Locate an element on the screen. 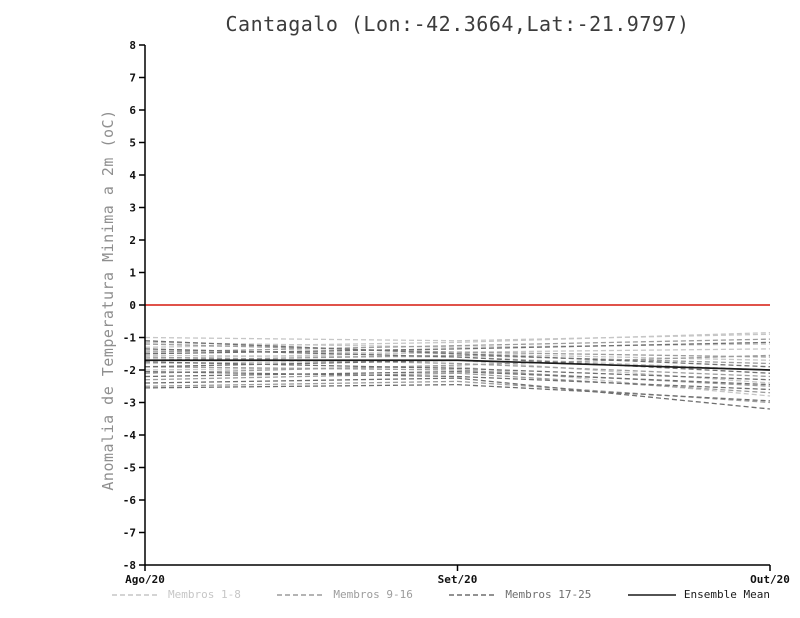  series-m22 is located at coordinates (457, 380).